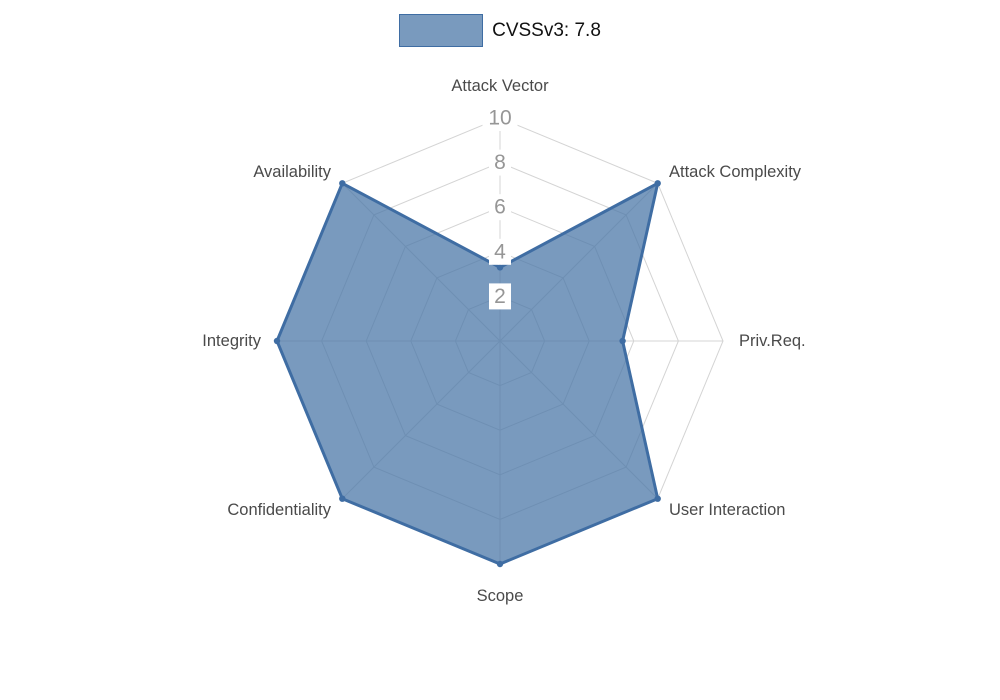 This screenshot has width=1000, height=700. Describe the element at coordinates (292, 172) in the screenshot. I see `axis-label: Availability` at that location.